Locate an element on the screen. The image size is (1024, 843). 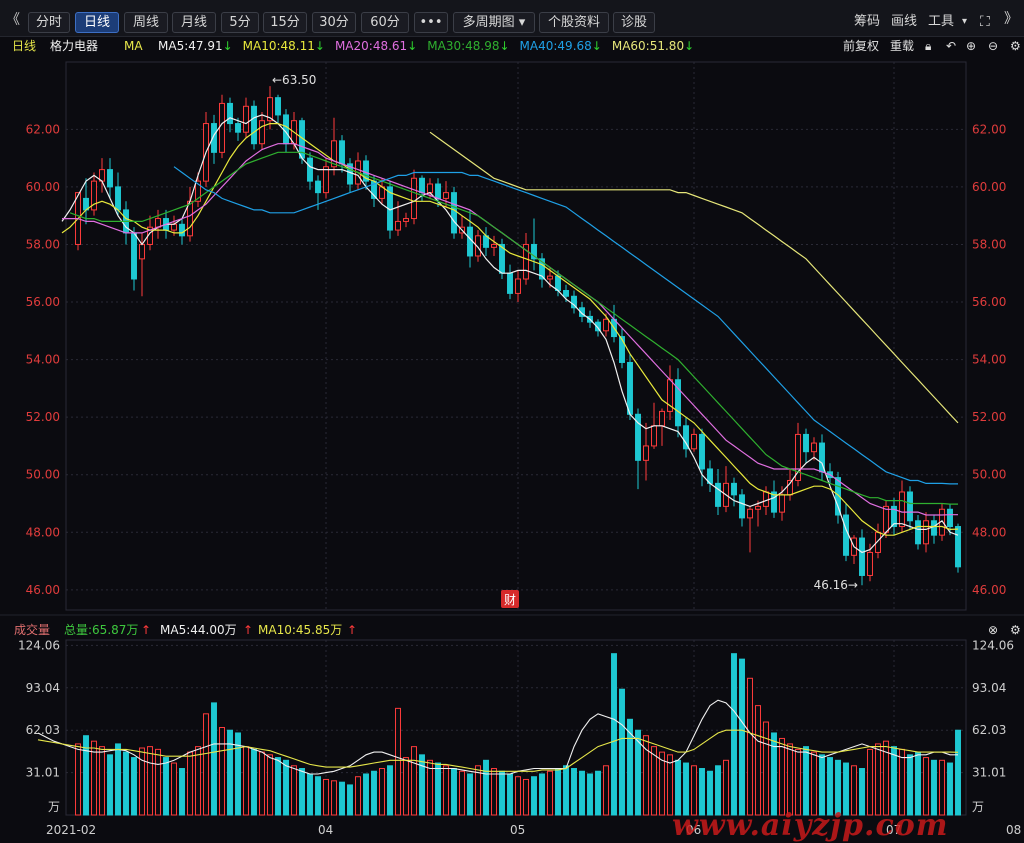
fullscreen-icon: ⛶ is located at coordinates (985, 22).